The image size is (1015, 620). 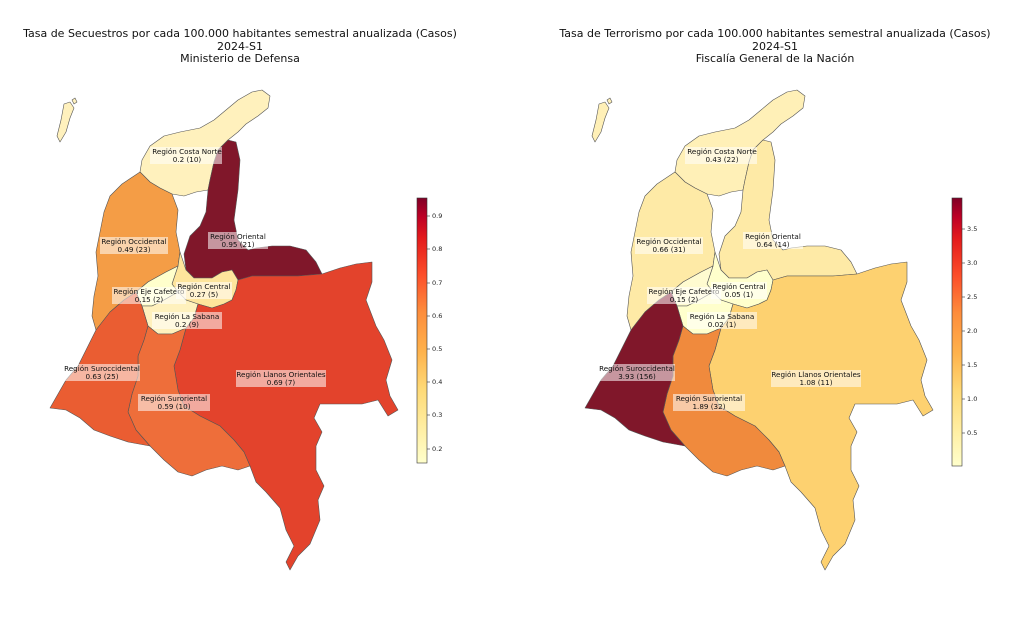 I want to click on region-label-value: 0.2 (9), so click(x=187, y=324).